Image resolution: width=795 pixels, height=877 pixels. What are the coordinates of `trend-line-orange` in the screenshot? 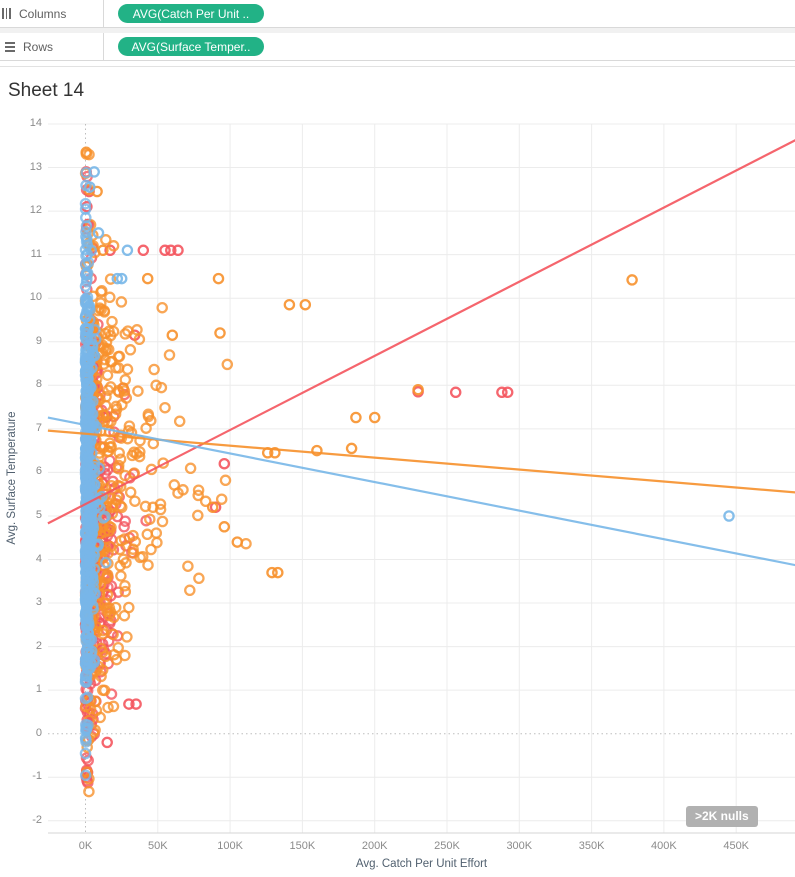 It's located at (421, 461).